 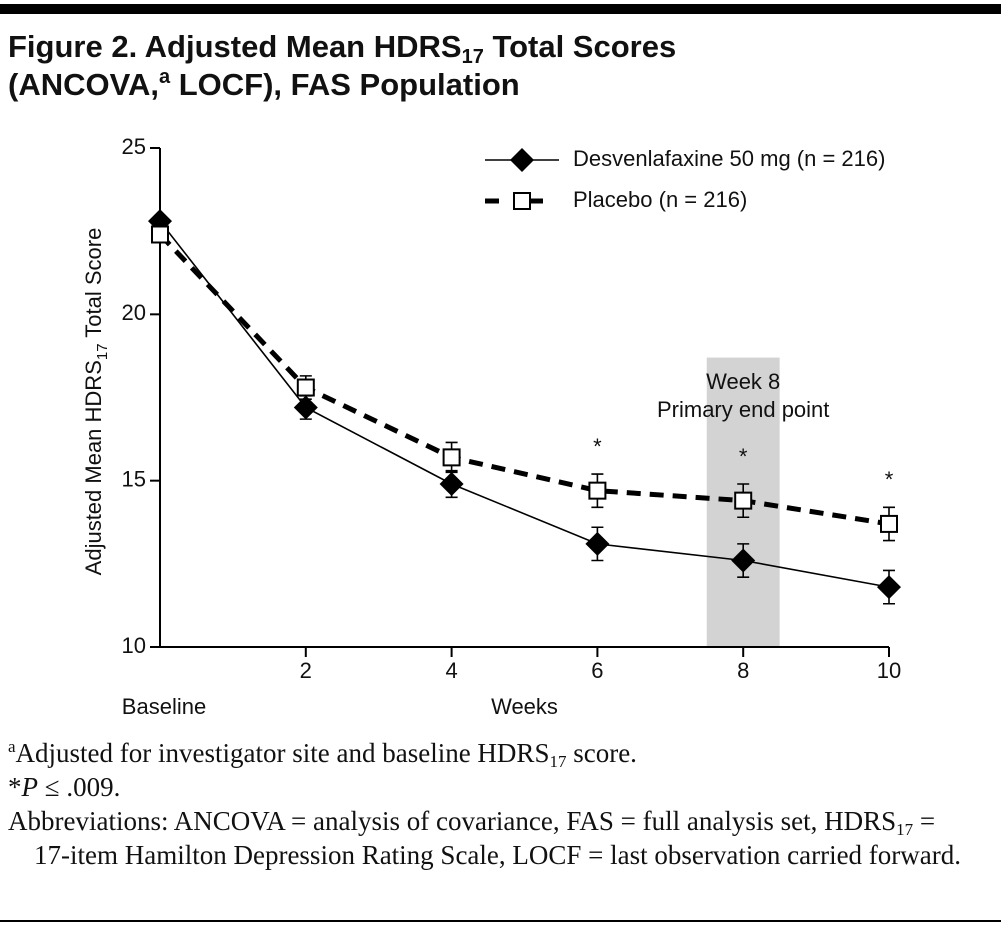 What do you see at coordinates (79, 787) in the screenshot?
I see `text: ≤ .009.` at bounding box center [79, 787].